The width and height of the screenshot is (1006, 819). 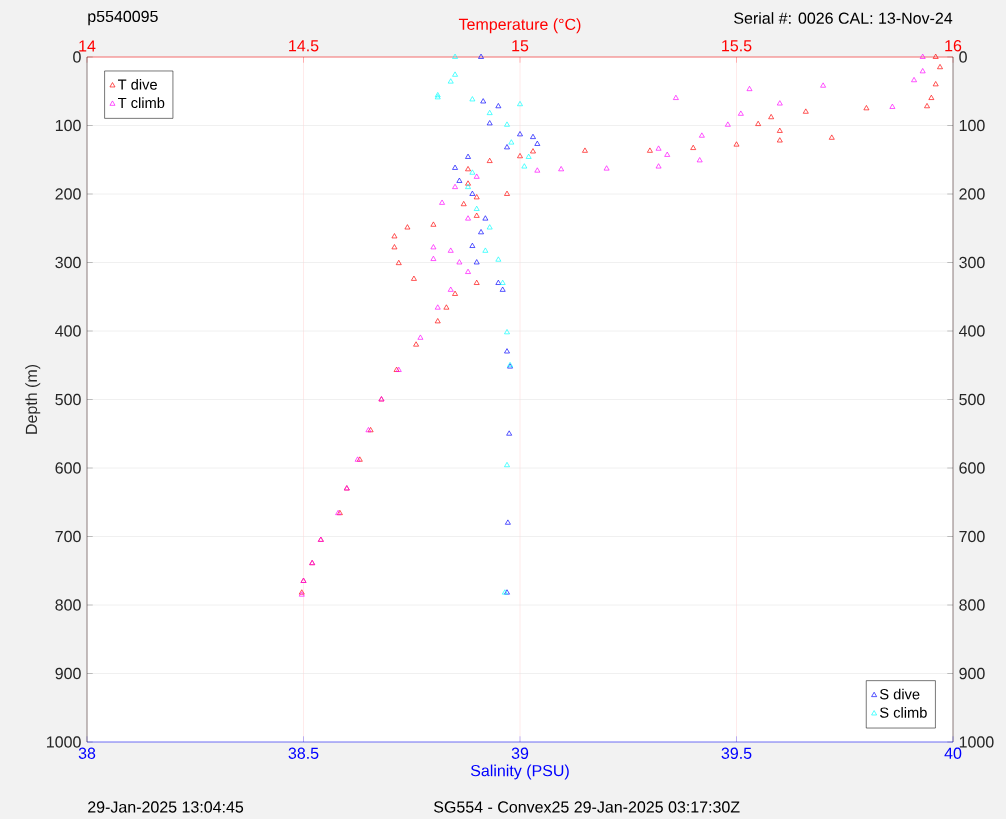 I want to click on legend-label: S dive, so click(x=900, y=694).